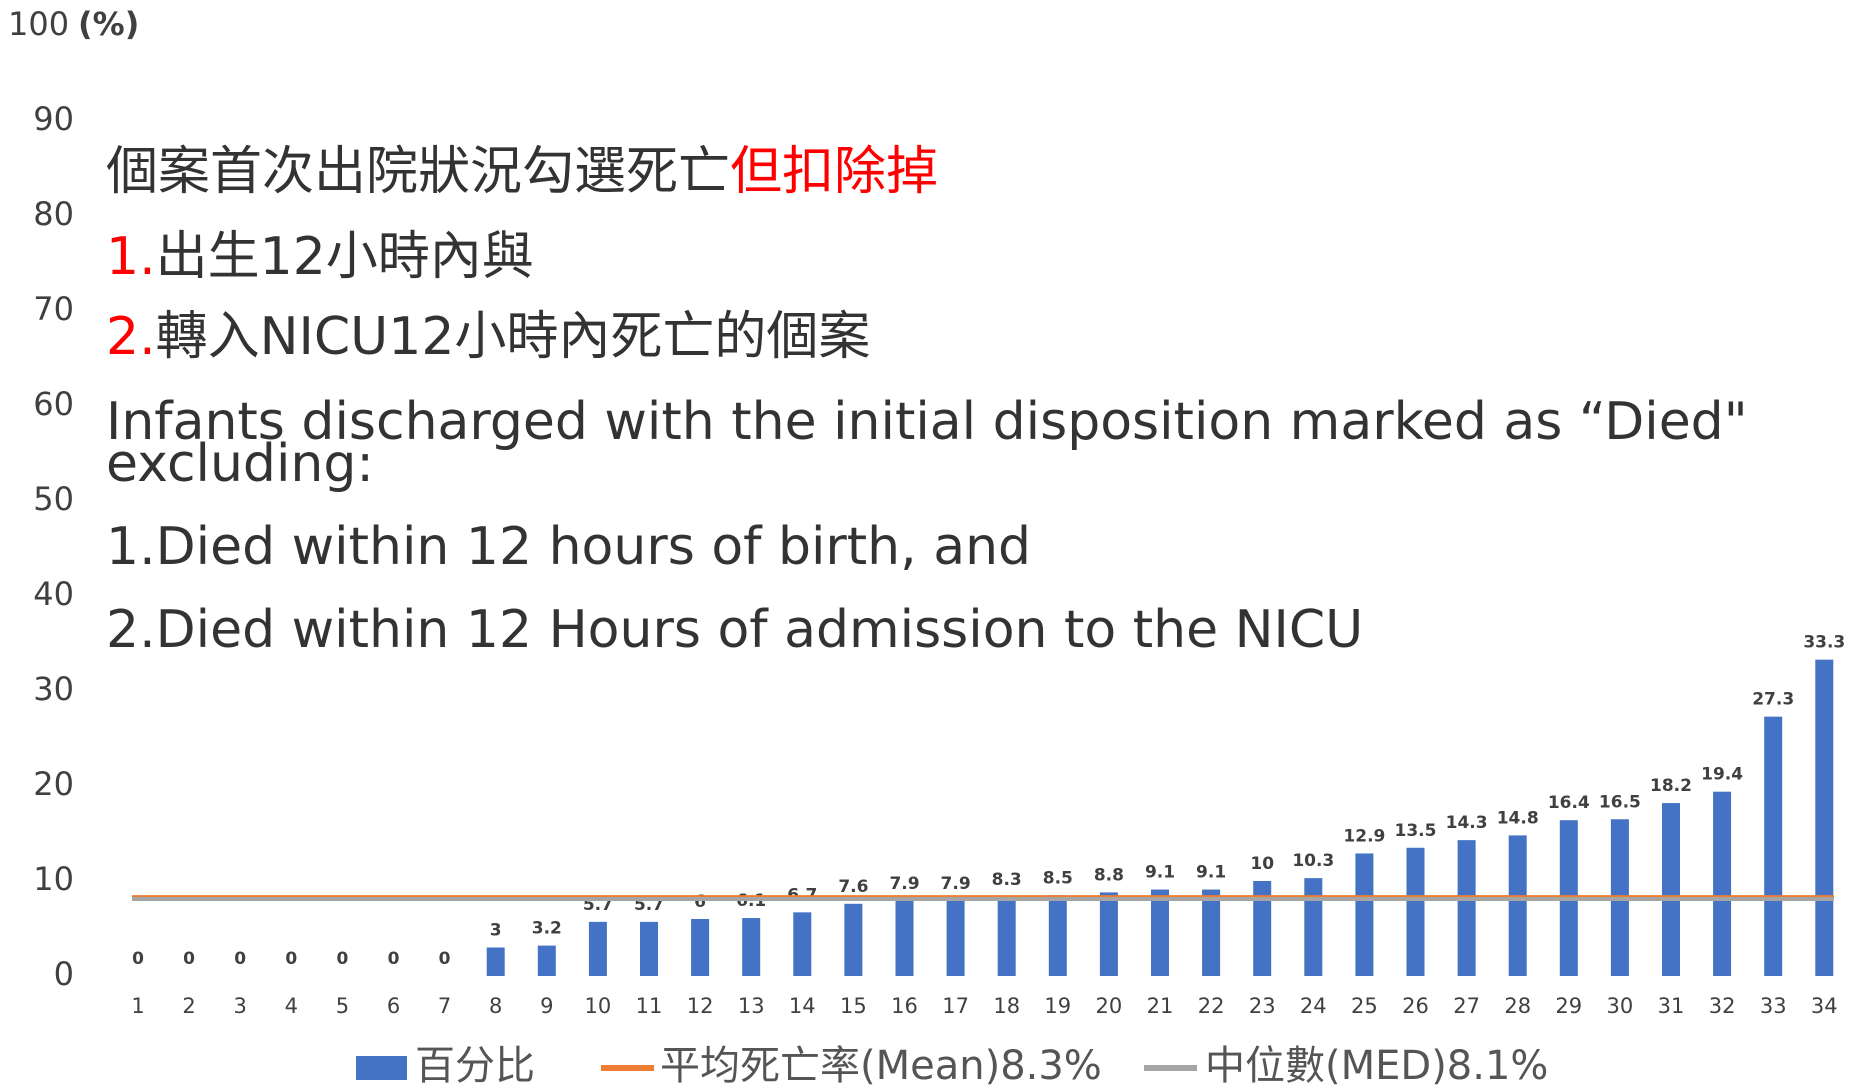 The width and height of the screenshot is (1849, 1090). I want to click on annotation-segment: 個案首次出院狀況勾選死亡, so click(418, 172).